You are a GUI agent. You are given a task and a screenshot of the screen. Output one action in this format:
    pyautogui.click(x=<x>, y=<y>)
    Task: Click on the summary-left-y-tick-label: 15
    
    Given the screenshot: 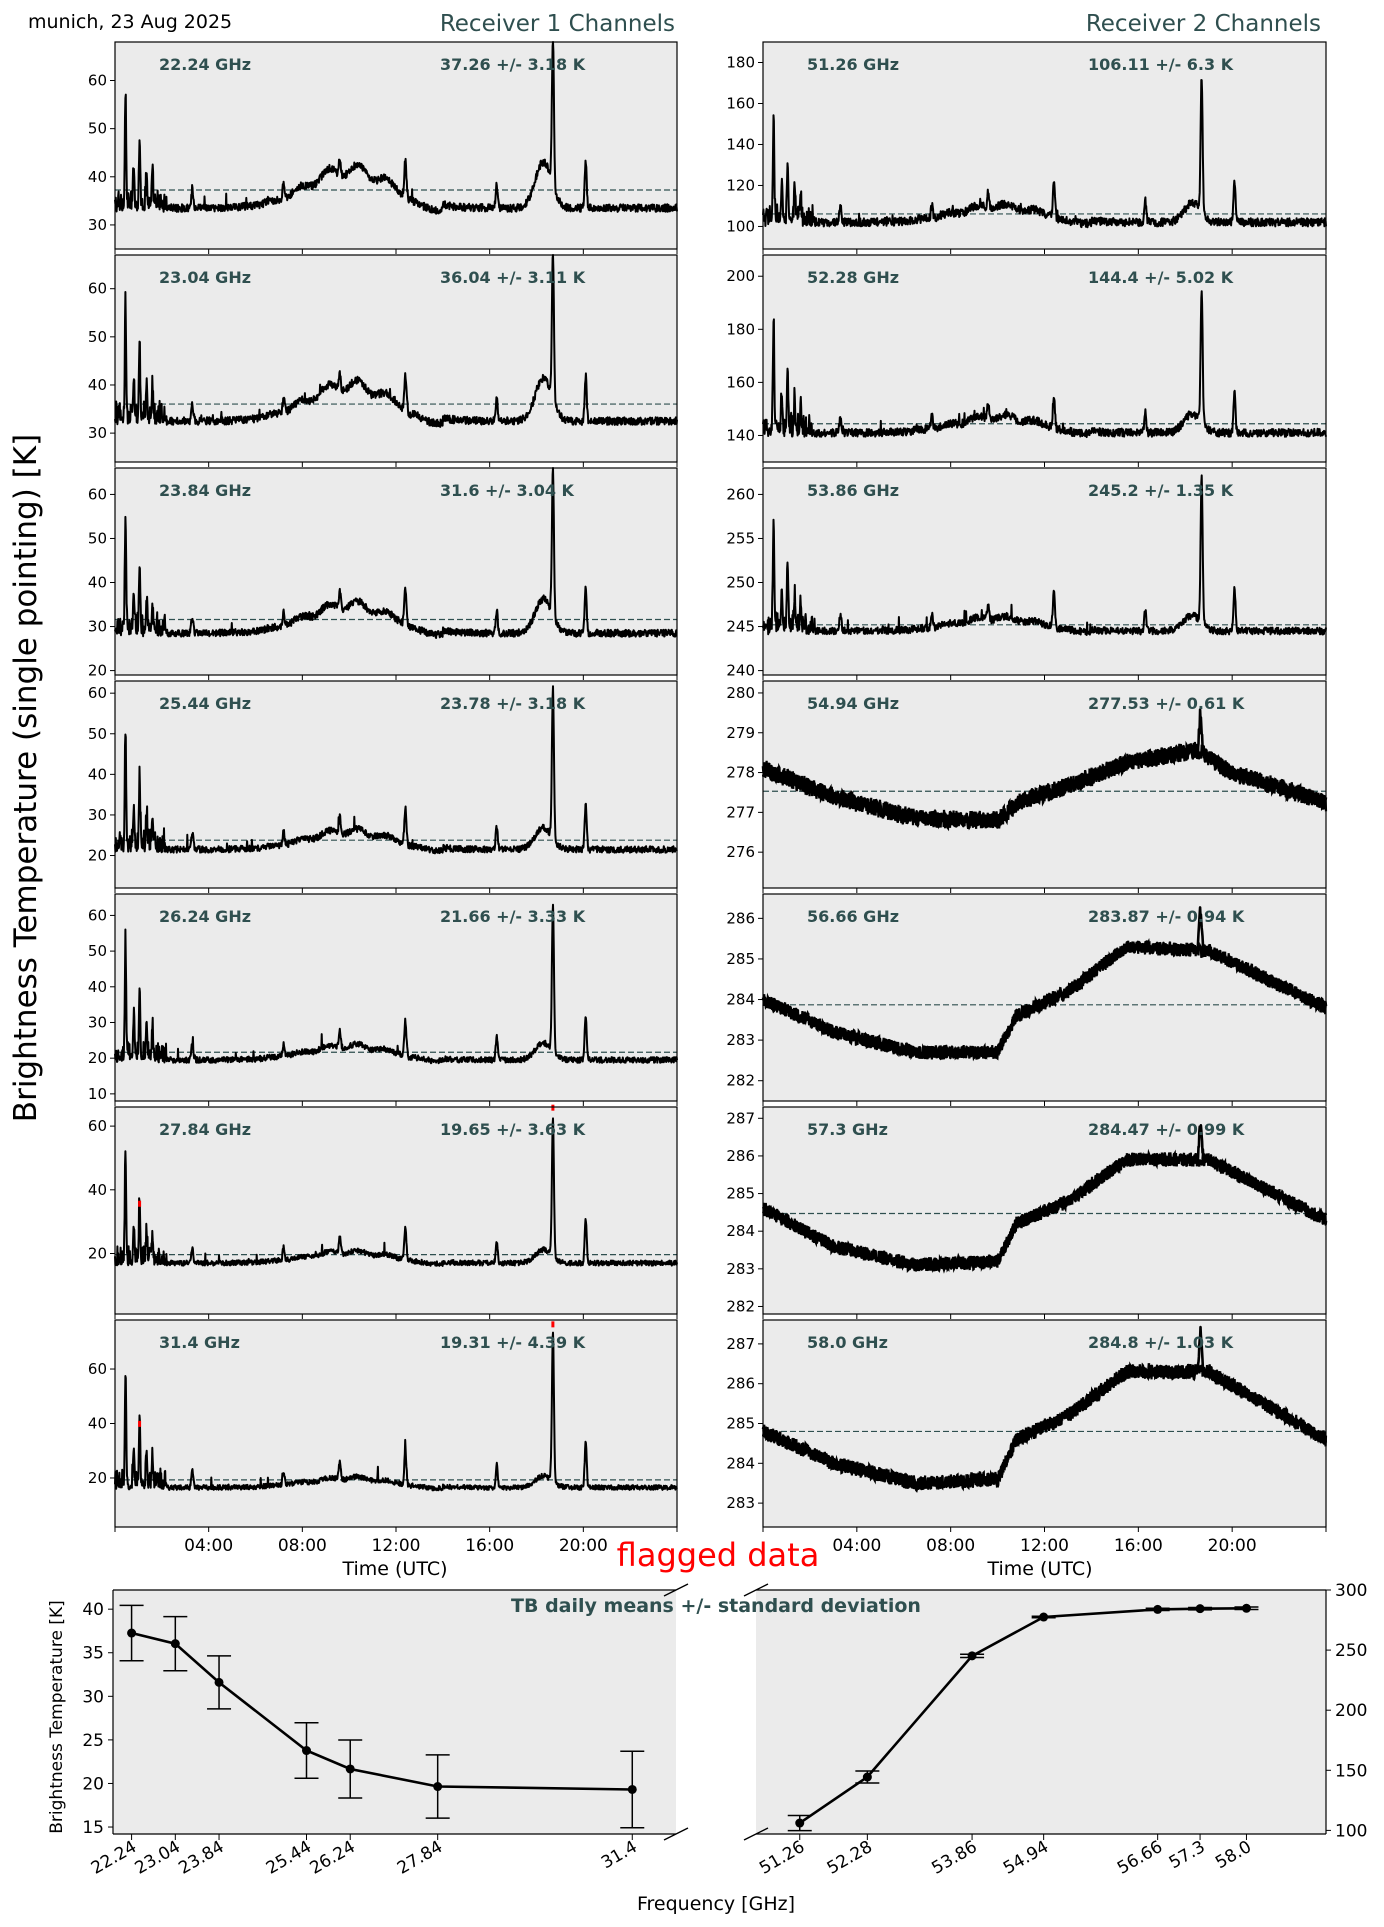 What is the action you would take?
    pyautogui.click(x=93, y=1828)
    